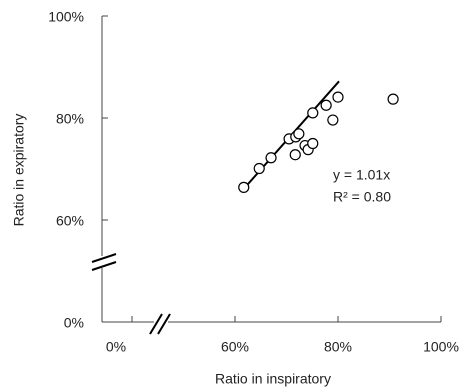 The image size is (468, 392). What do you see at coordinates (66, 17) in the screenshot?
I see `y-tick-label: 100%` at bounding box center [66, 17].